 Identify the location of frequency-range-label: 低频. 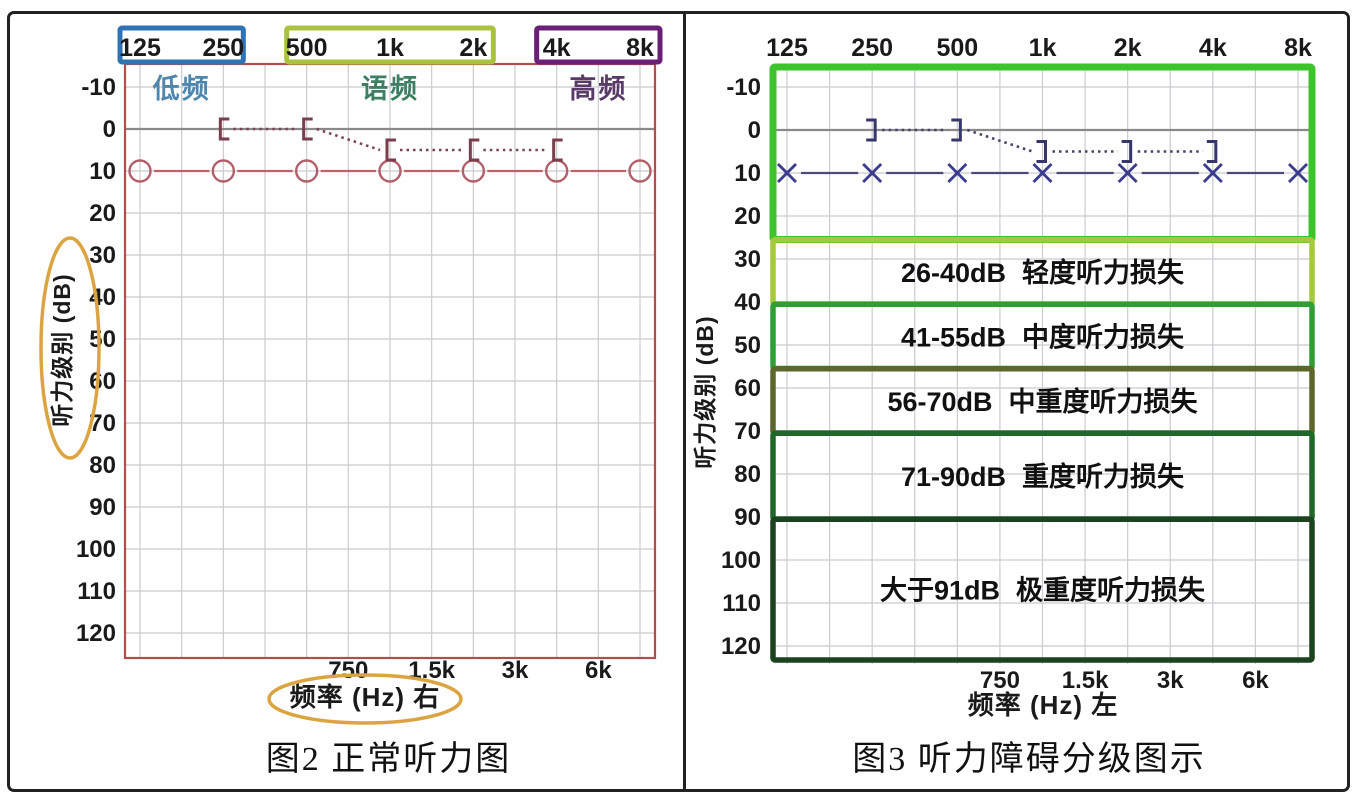
(181, 89).